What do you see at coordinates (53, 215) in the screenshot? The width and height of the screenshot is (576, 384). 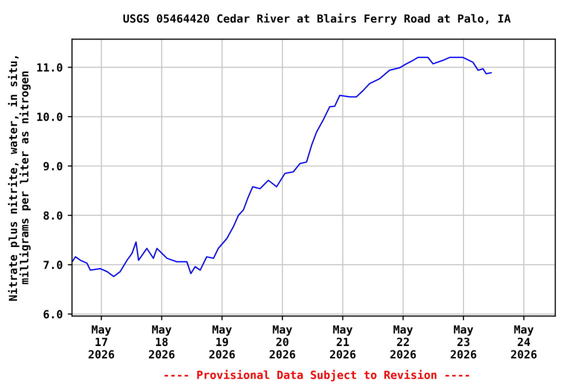 I see `y-tick-label: 8.0` at bounding box center [53, 215].